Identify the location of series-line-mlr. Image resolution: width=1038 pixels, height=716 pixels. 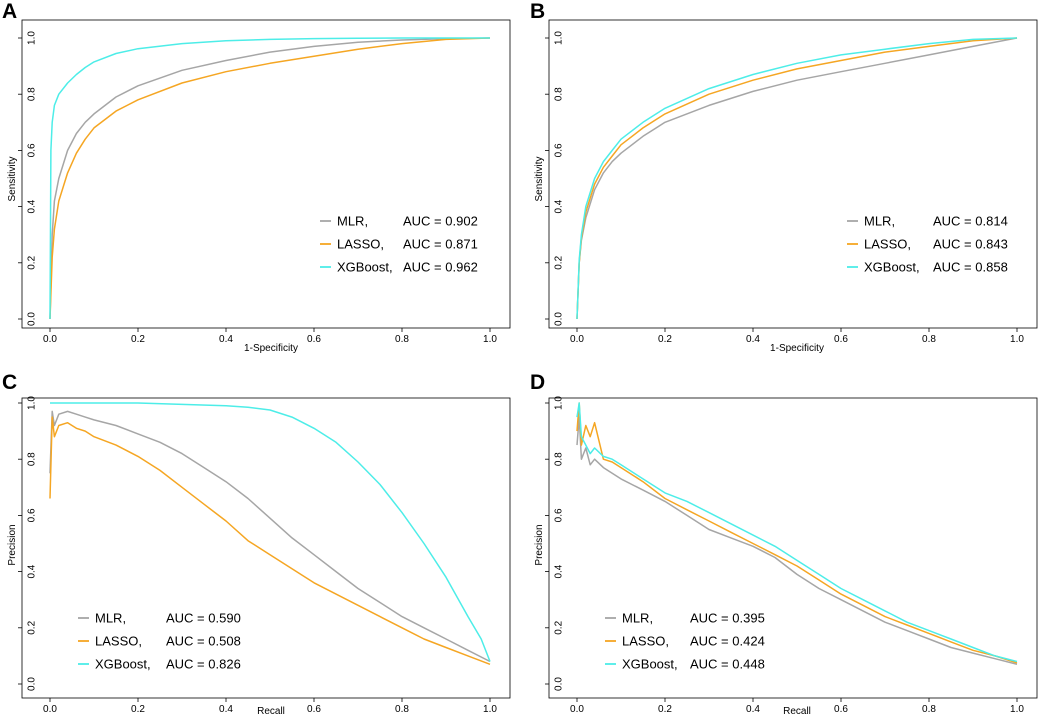
(797, 541).